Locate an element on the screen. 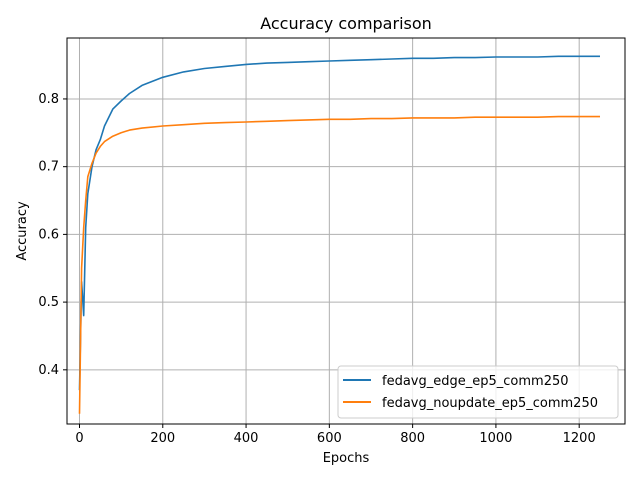 This screenshot has width=640, height=485. legend-label-noupdate: fedavg_noupdate_ep5_comm250 is located at coordinates (490, 403).